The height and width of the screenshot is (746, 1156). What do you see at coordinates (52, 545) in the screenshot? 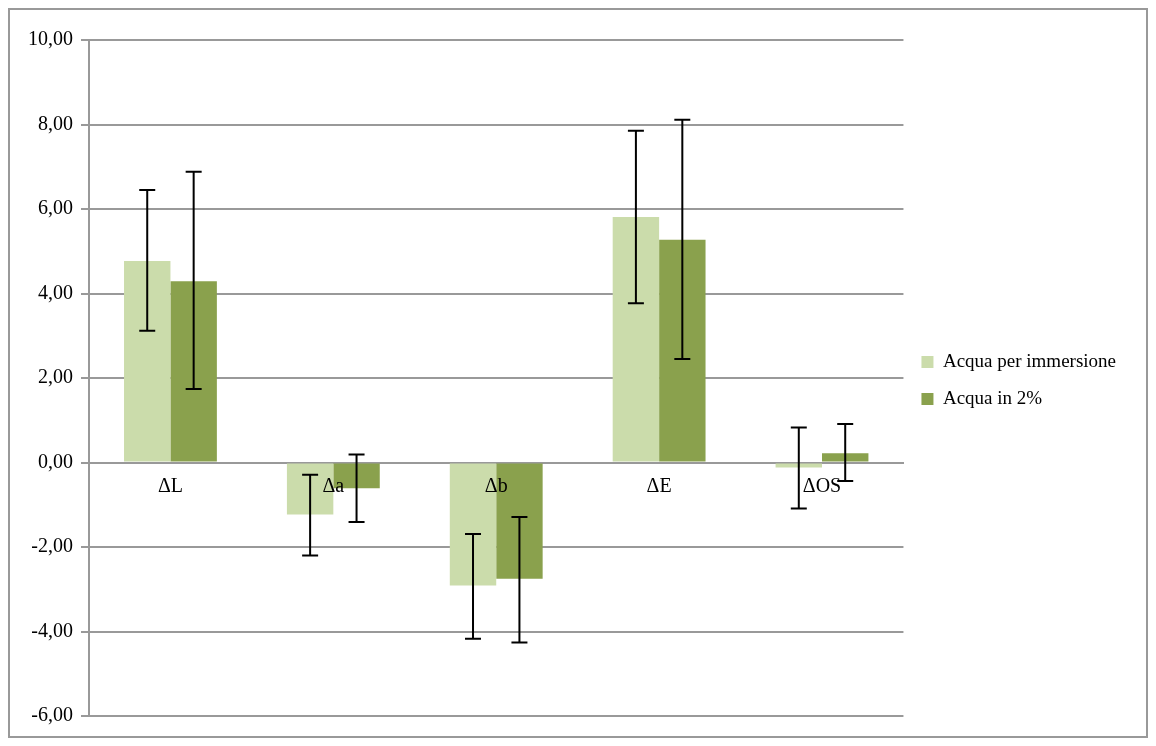
I see `y-tick-label: -2,00` at bounding box center [52, 545].